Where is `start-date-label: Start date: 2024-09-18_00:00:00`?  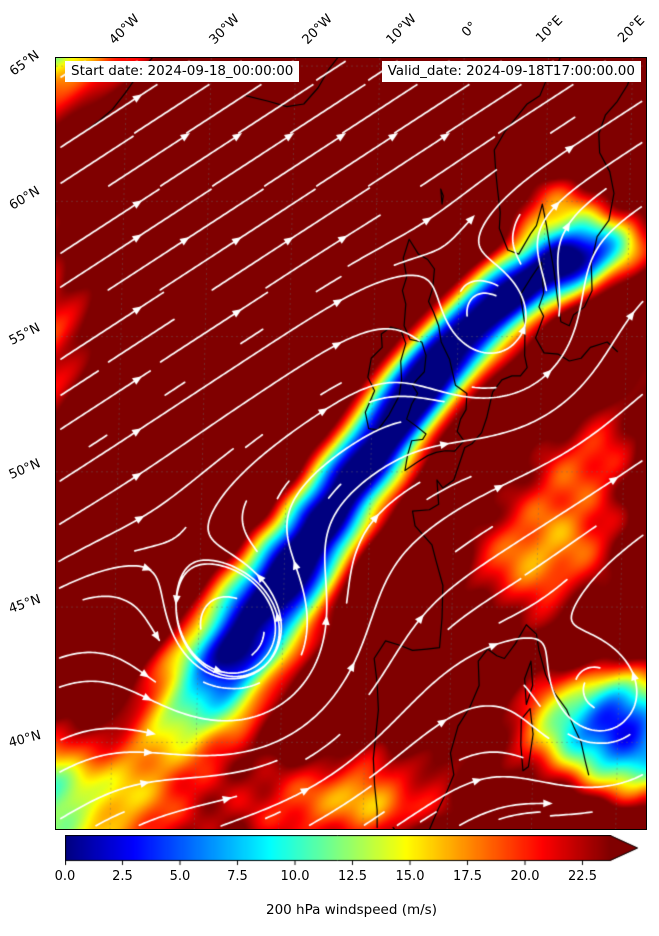
start-date-label: Start date: 2024-09-18_00:00:00 is located at coordinates (182, 71).